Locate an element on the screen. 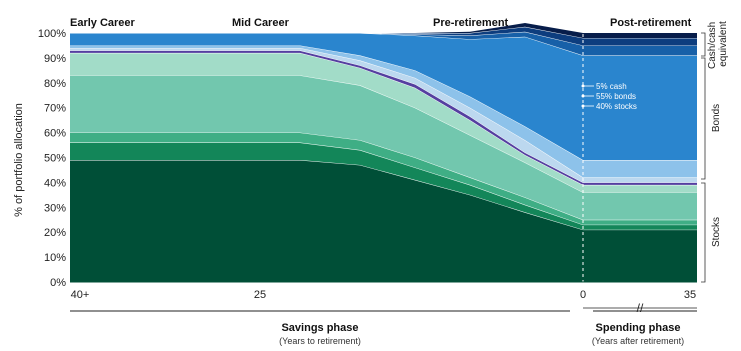  cash-category-label: Cash/cash equivalent is located at coordinates (718, 44).